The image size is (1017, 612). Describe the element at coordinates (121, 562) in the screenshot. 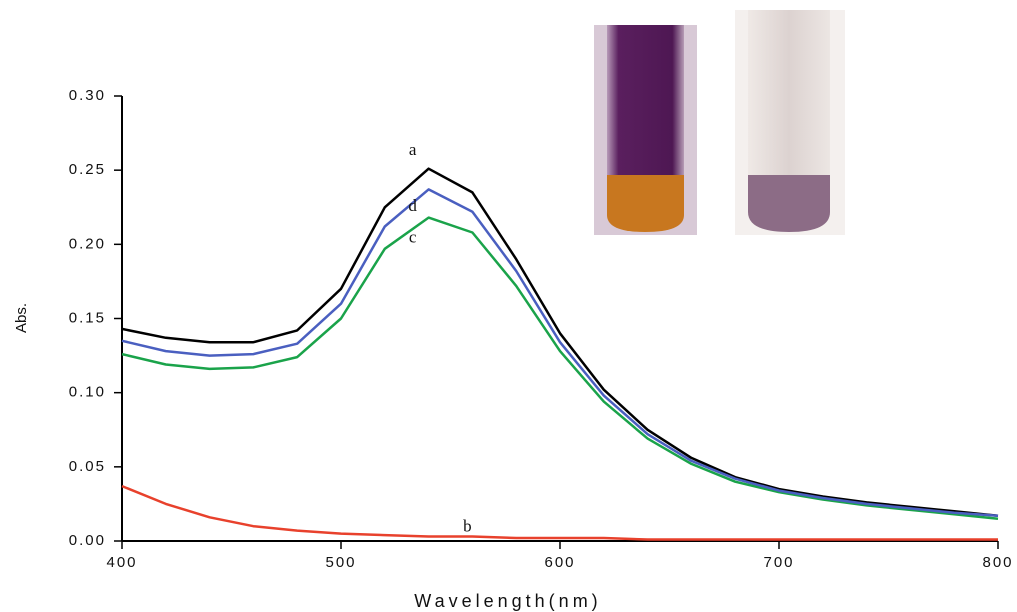

I see `x-tick-label: 400` at that location.